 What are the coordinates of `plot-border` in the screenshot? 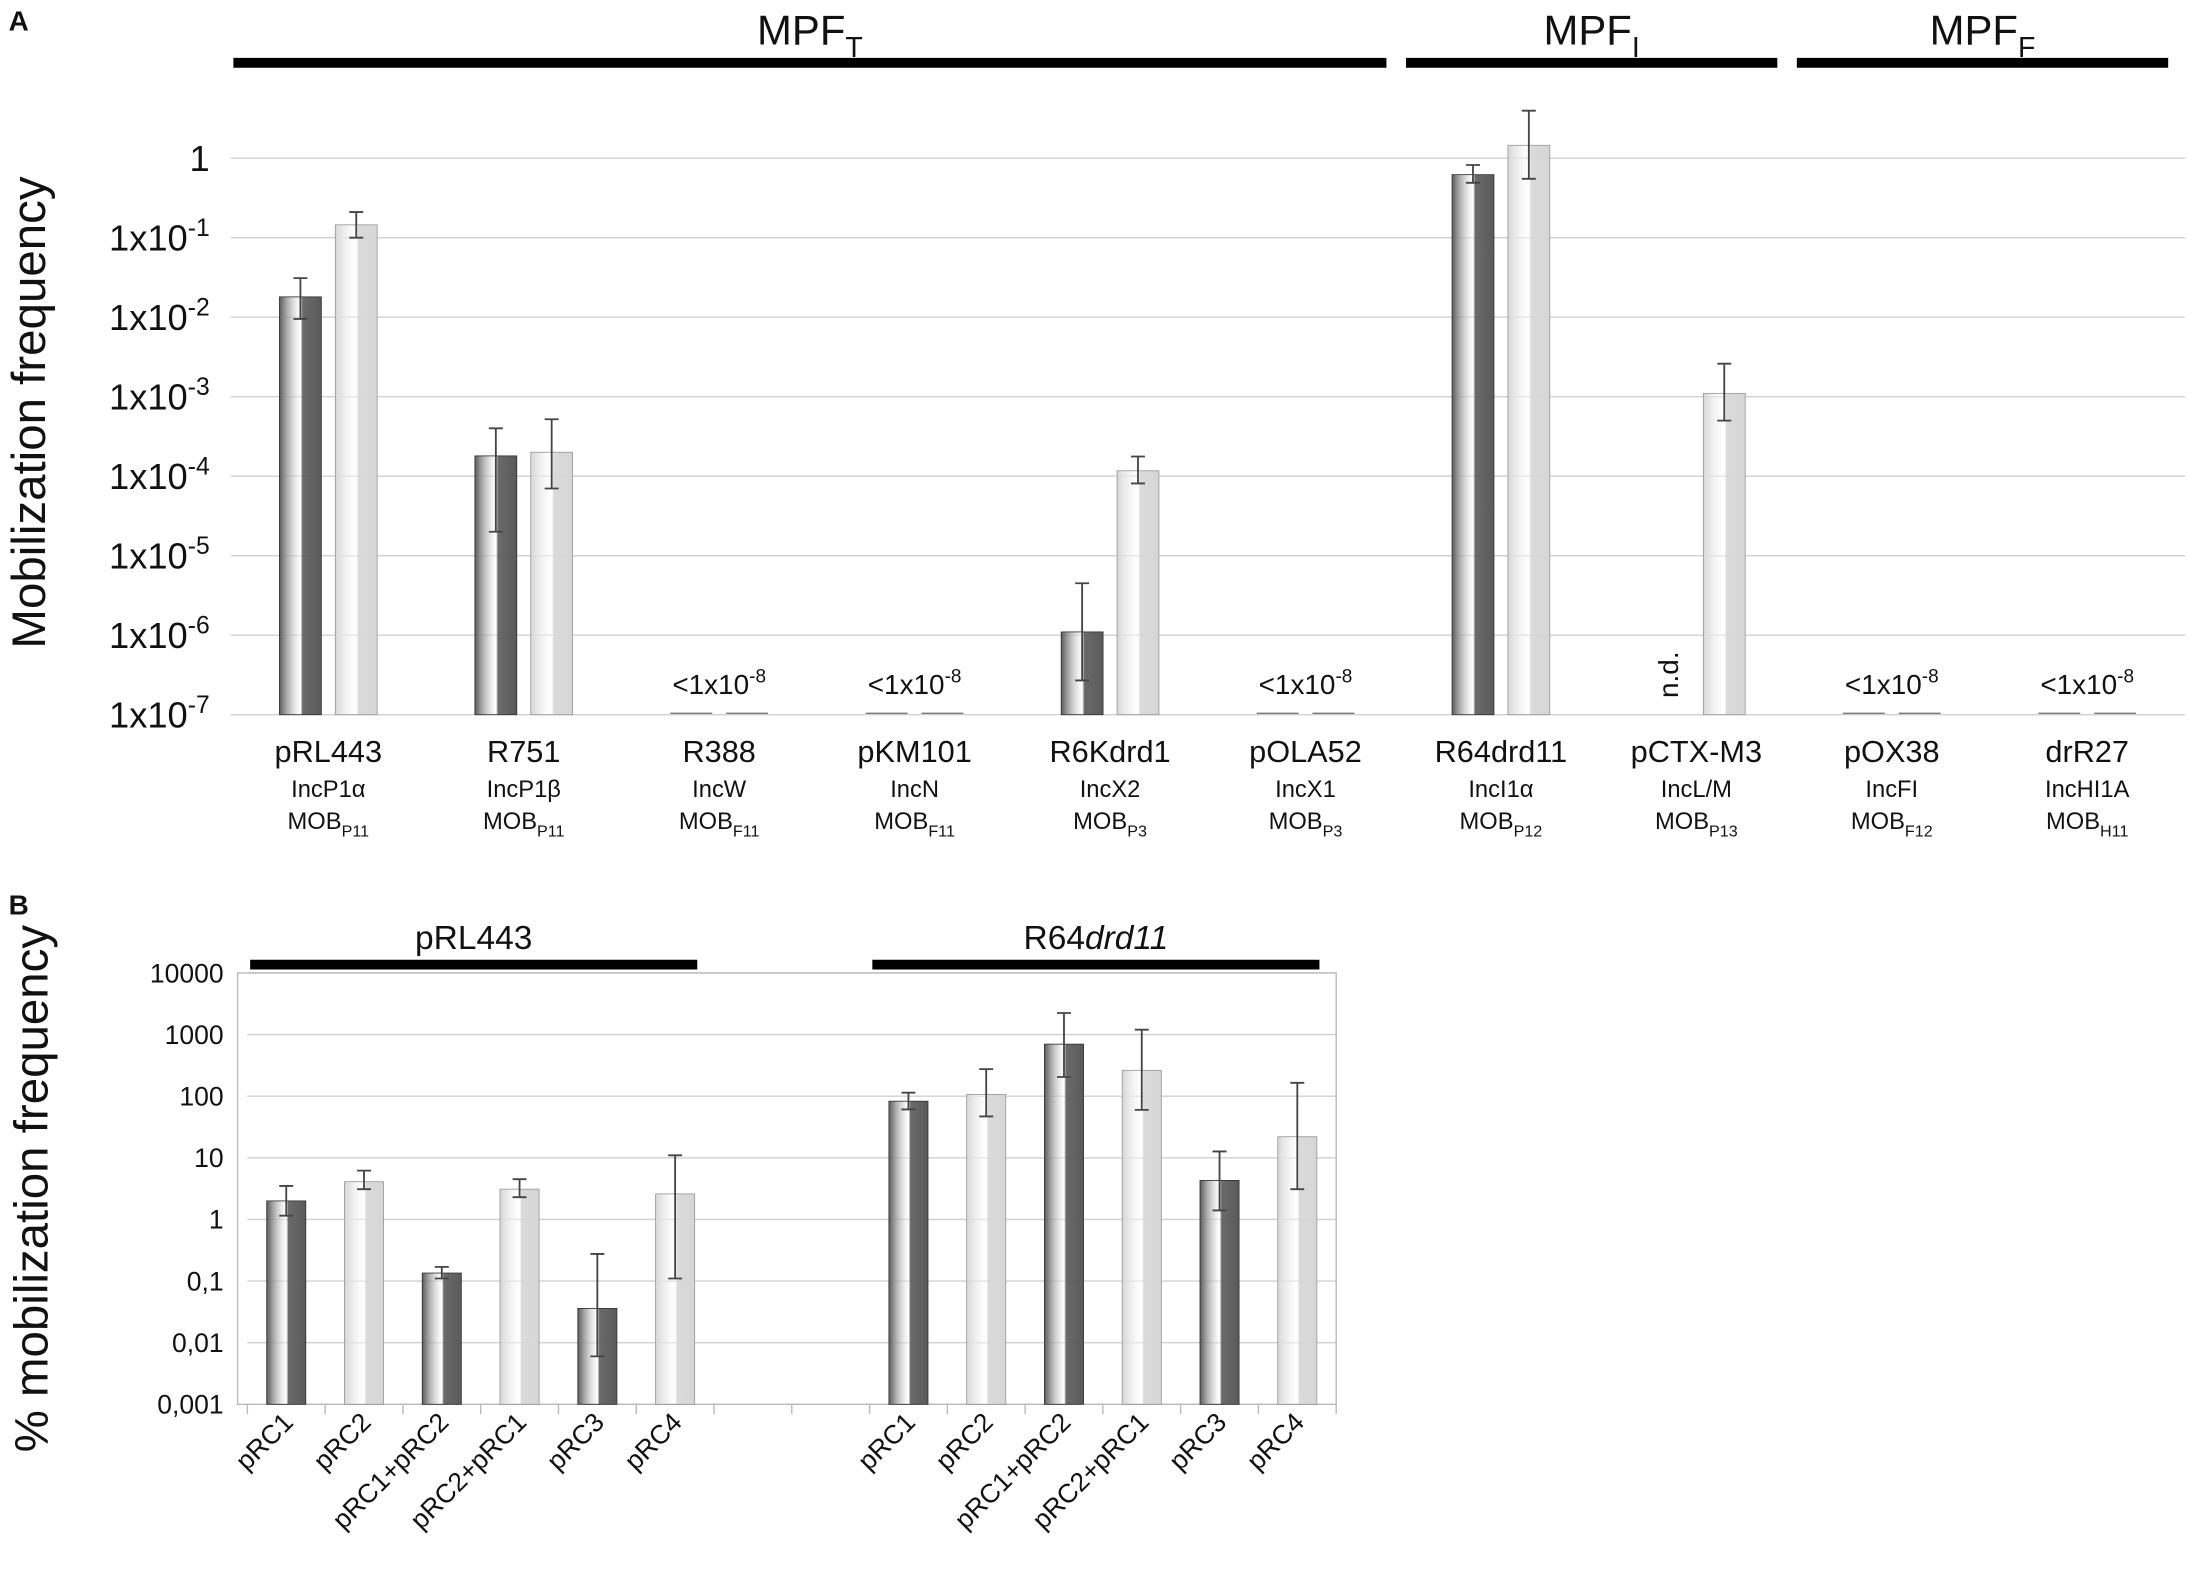 It's located at (786, 1189).